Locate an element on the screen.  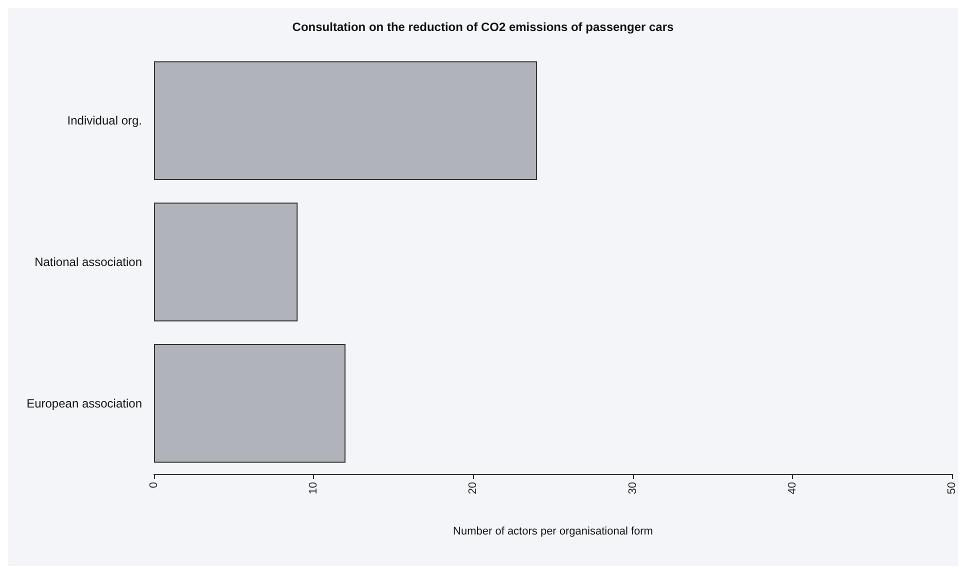
y-tick-label: European association is located at coordinates (84, 403).